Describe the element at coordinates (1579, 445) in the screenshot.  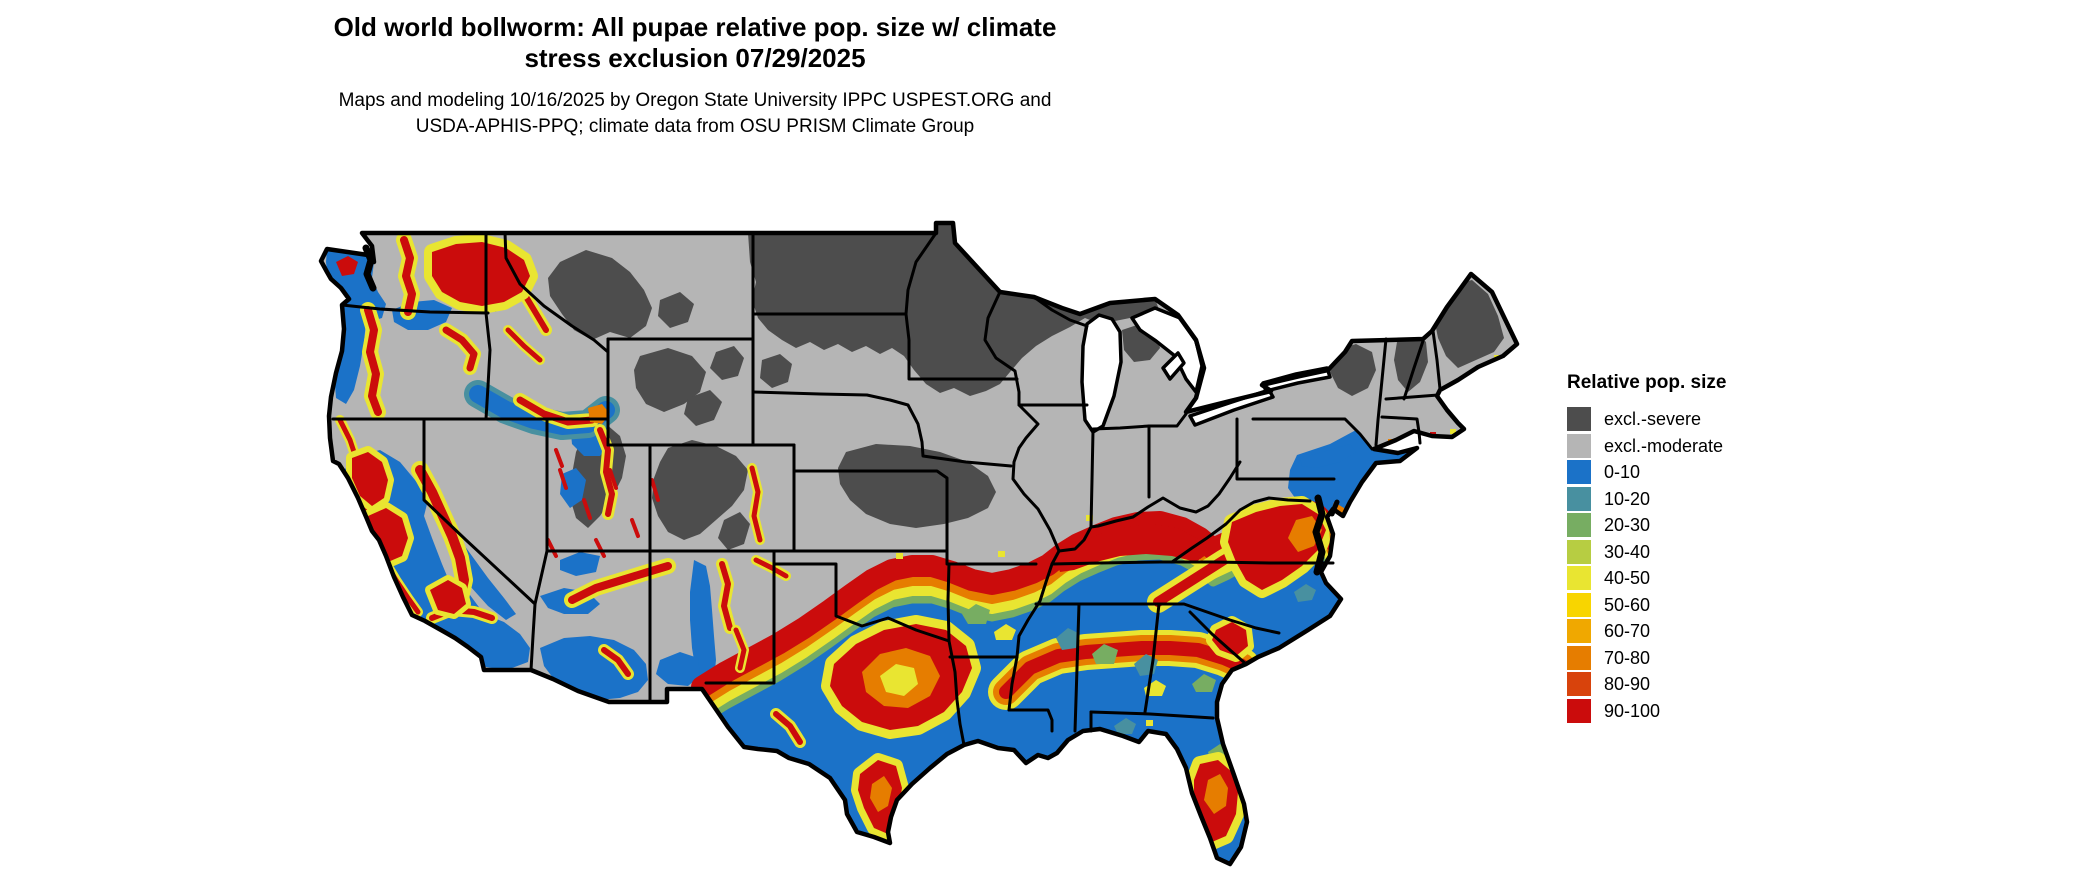
I see `legend-swatch-excl-moderate` at that location.